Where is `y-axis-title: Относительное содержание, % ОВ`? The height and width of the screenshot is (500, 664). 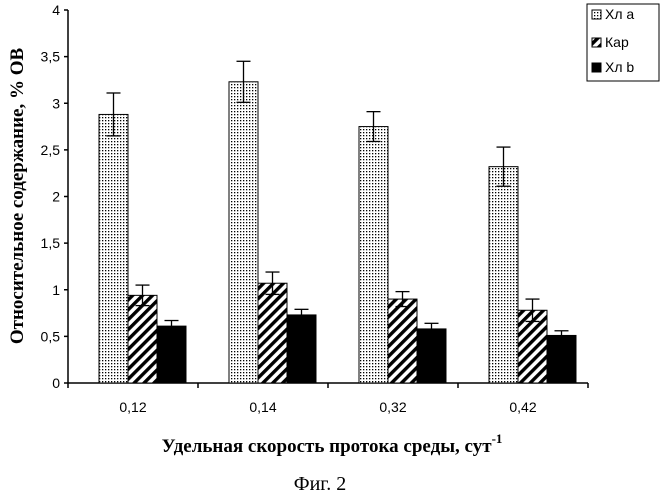 y-axis-title: Относительное содержание, % ОВ is located at coordinates (17, 196).